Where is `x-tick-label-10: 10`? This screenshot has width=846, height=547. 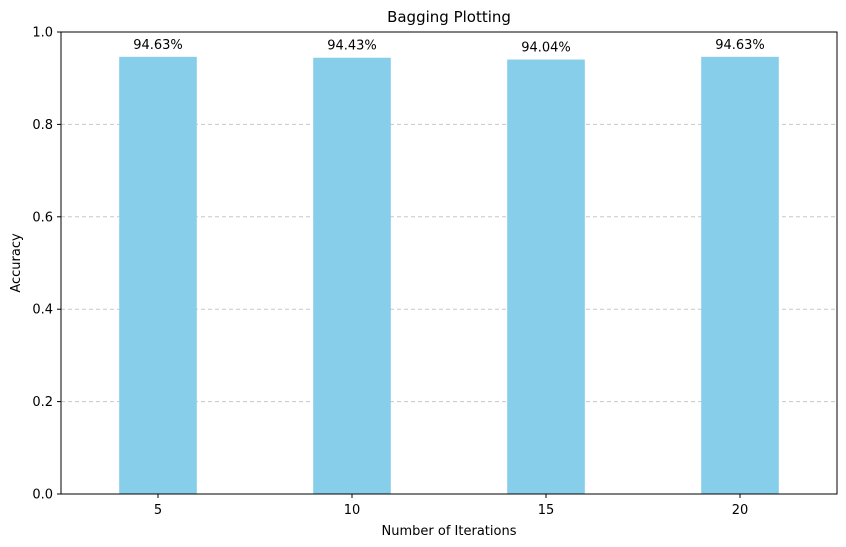
x-tick-label-10: 10 is located at coordinates (352, 510).